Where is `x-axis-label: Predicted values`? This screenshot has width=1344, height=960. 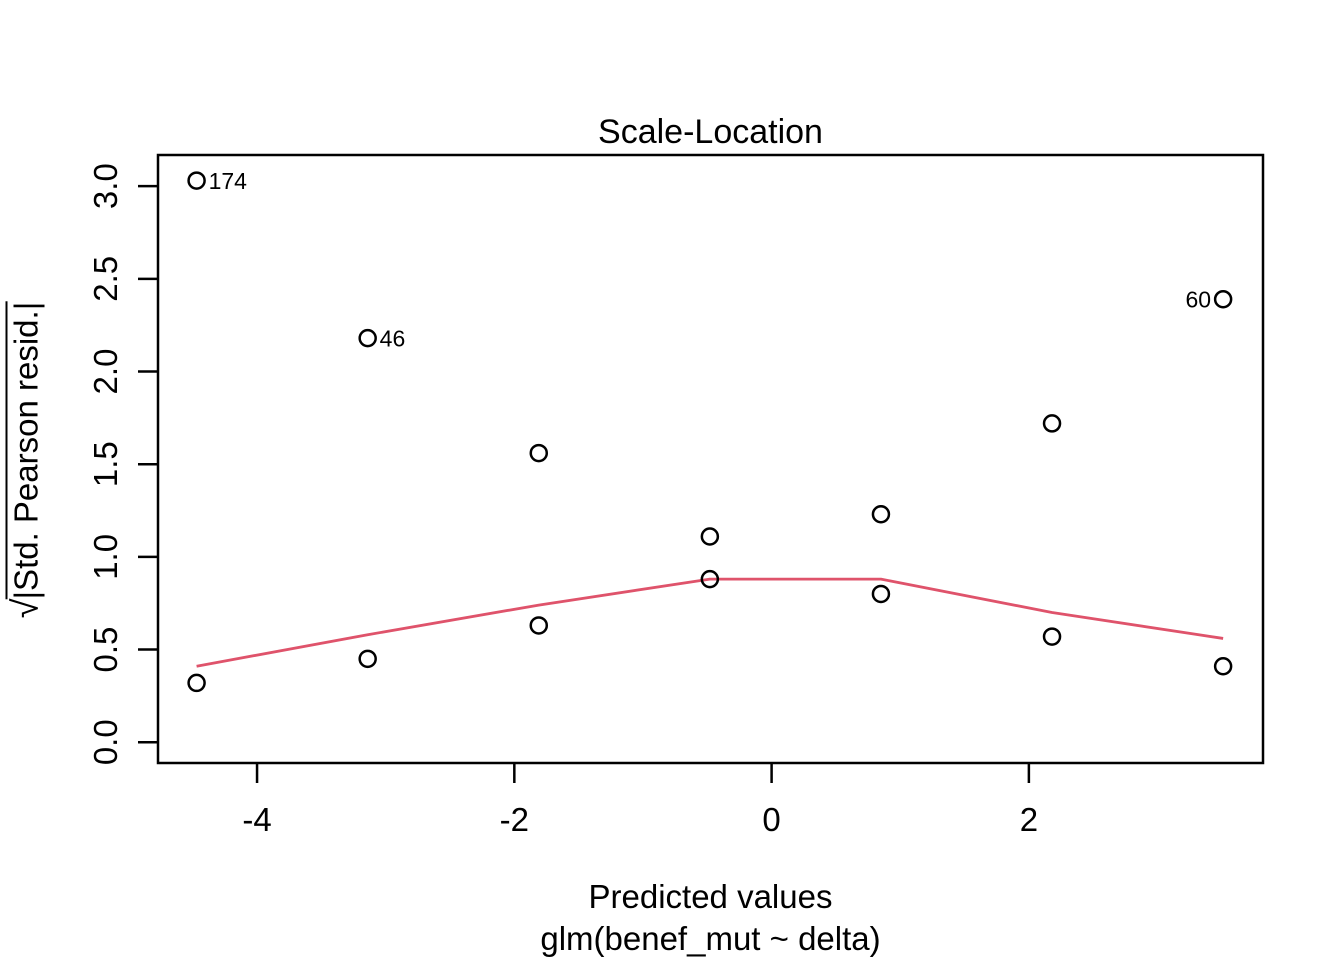 x-axis-label: Predicted values is located at coordinates (711, 896).